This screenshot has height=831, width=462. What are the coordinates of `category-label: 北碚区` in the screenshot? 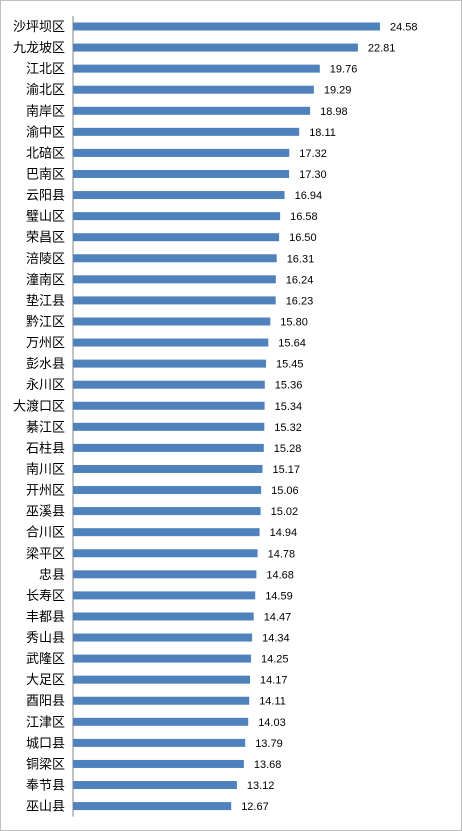 It's located at (45, 153).